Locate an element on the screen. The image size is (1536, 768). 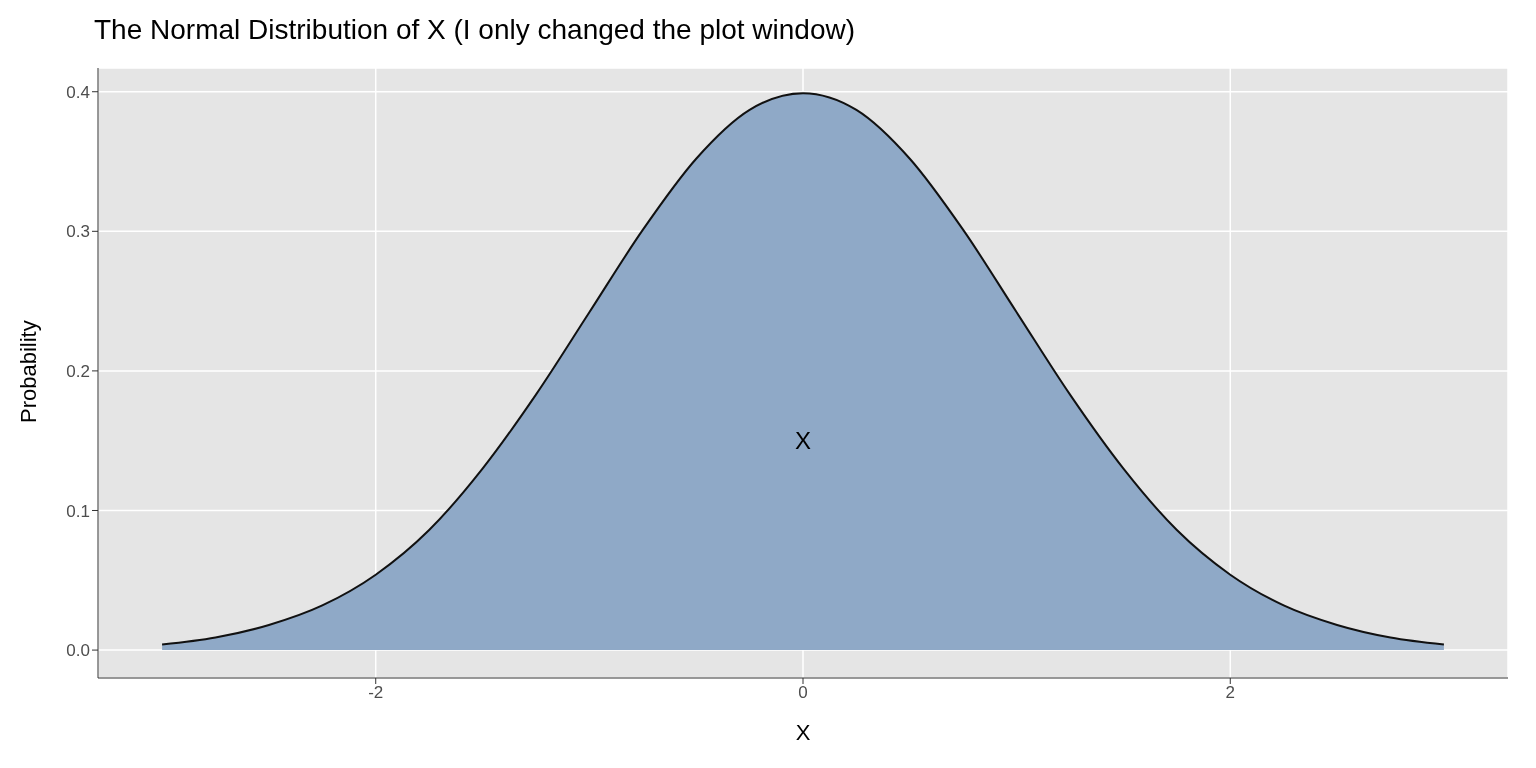
y-axis-title: Probability is located at coordinates (28, 371).